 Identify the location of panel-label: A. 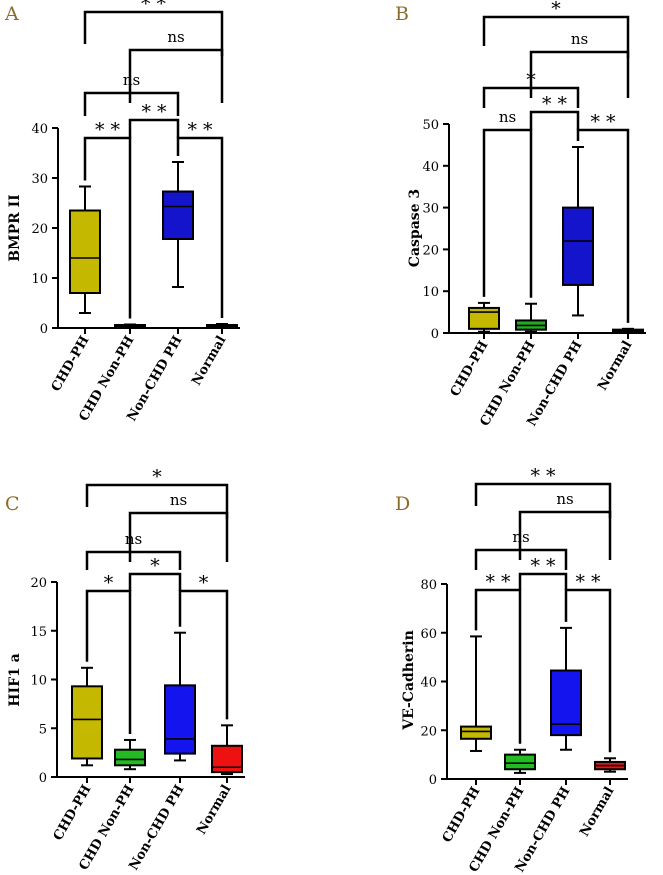
(11, 14).